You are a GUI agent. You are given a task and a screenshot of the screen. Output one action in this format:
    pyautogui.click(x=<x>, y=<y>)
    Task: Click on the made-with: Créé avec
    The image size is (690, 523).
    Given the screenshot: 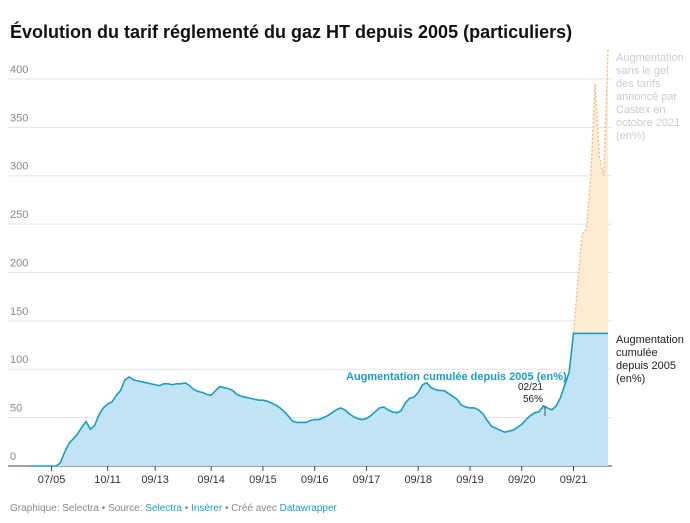 What is the action you would take?
    pyautogui.click(x=254, y=508)
    